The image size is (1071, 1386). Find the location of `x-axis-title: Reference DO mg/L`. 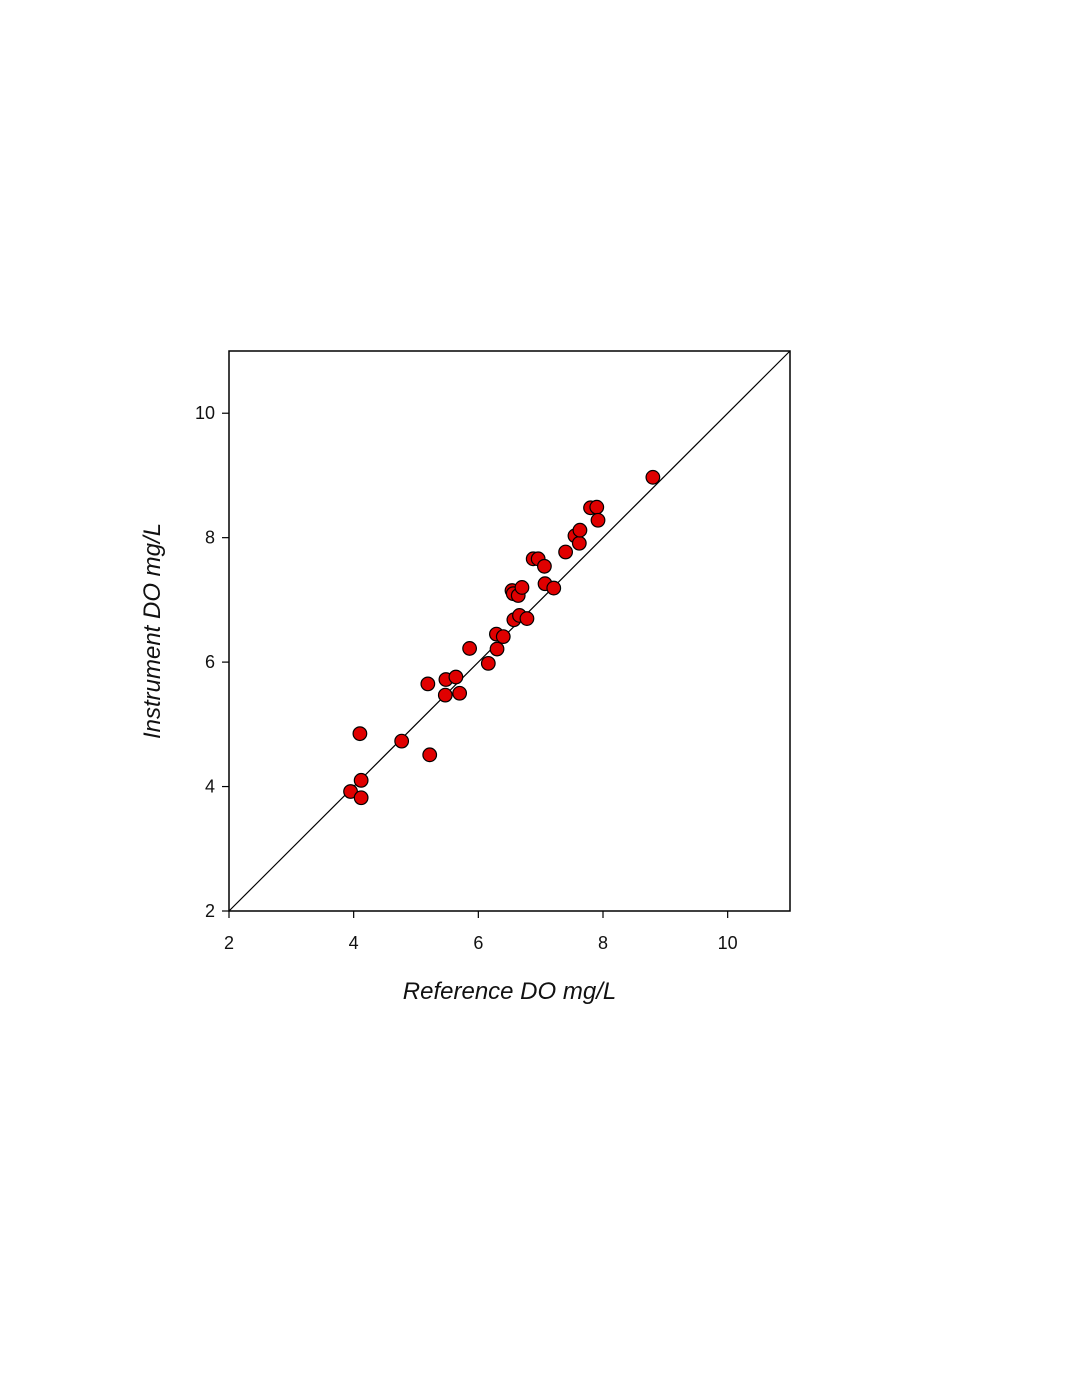

x-axis-title: Reference DO mg/L is located at coordinates (509, 991).